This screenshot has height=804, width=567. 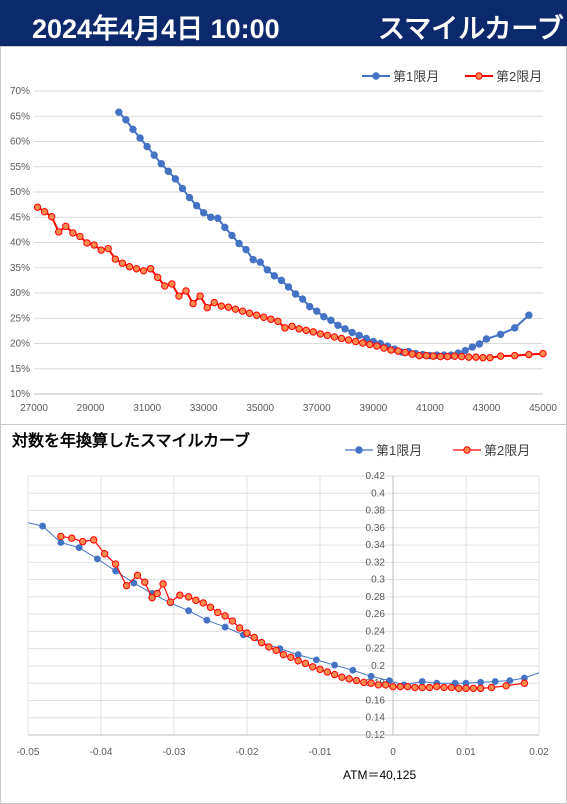 What do you see at coordinates (20, 167) in the screenshot?
I see `y-tick-label: 55%` at bounding box center [20, 167].